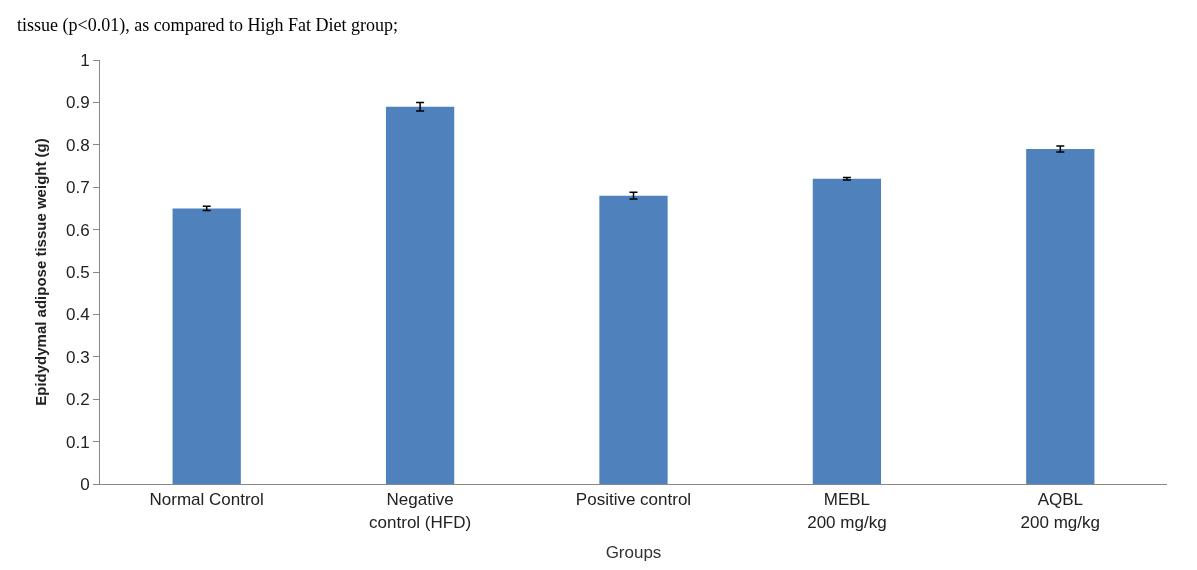 The image size is (1197, 570). Describe the element at coordinates (206, 500) in the screenshot. I see `x-tick-label: Normal Control` at that location.